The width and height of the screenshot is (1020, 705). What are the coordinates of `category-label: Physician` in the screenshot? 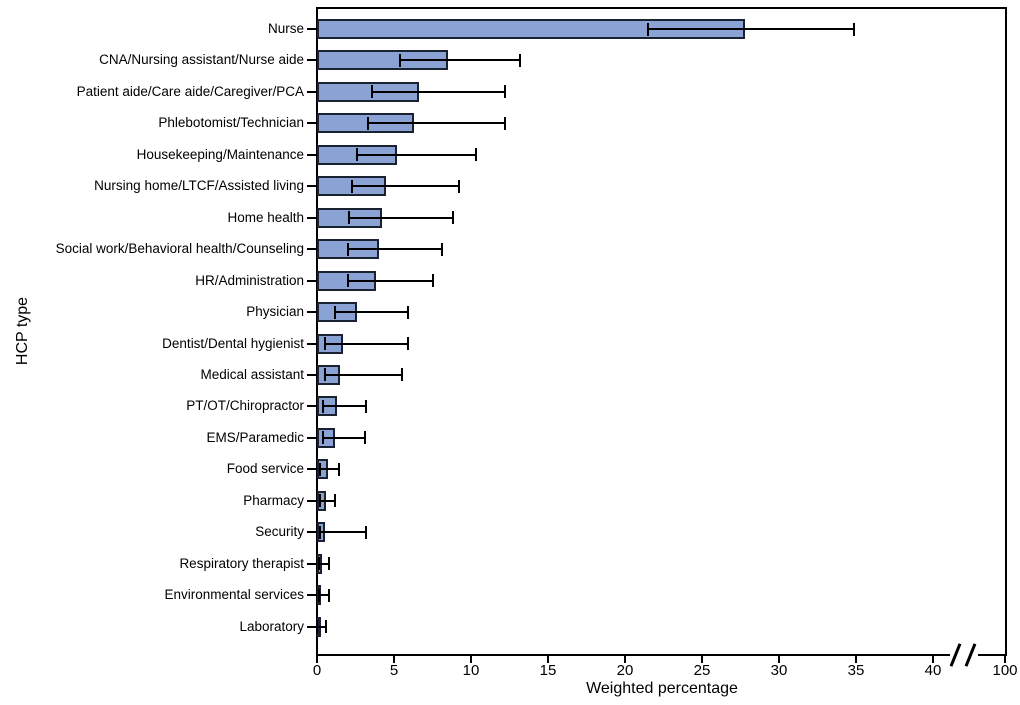 It's located at (275, 312).